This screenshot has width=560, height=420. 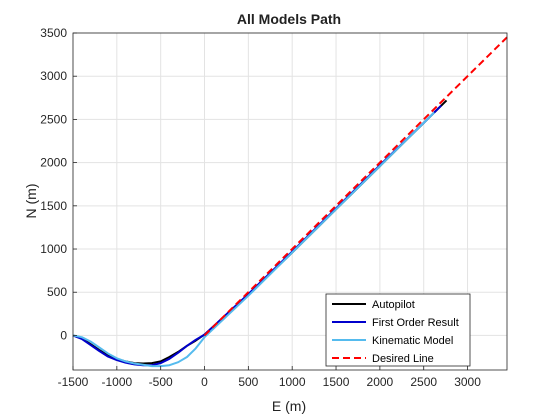 What do you see at coordinates (289, 406) in the screenshot?
I see `x-axis-label: E (m)` at bounding box center [289, 406].